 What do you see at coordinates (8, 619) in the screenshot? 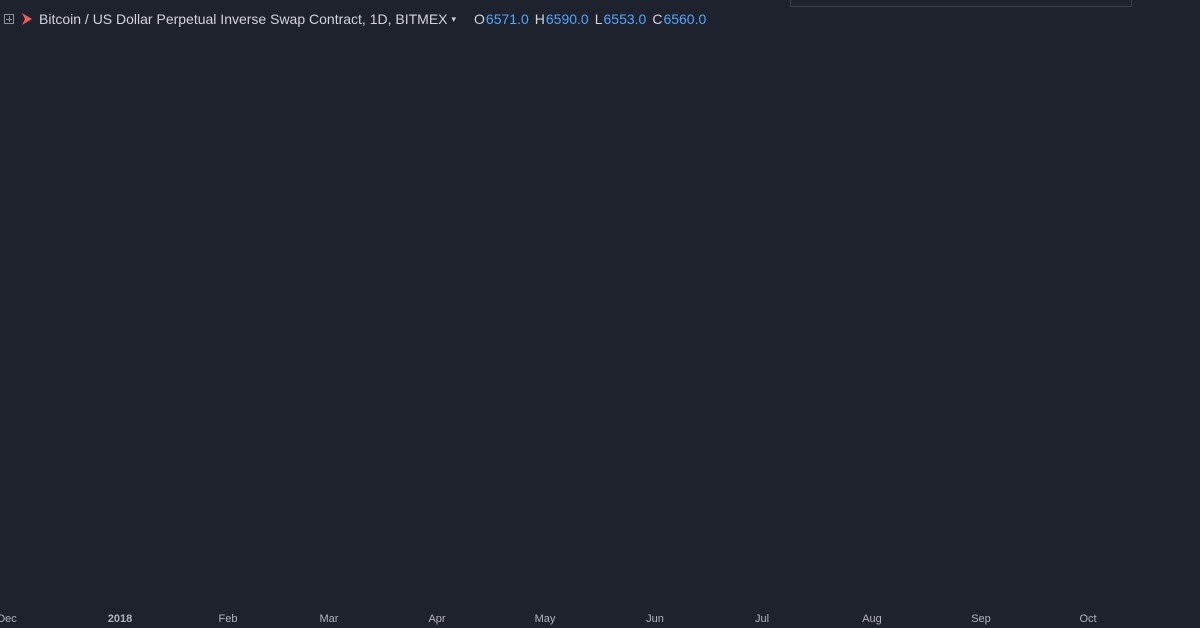
I see `time-tick-label: Dec` at bounding box center [8, 619].